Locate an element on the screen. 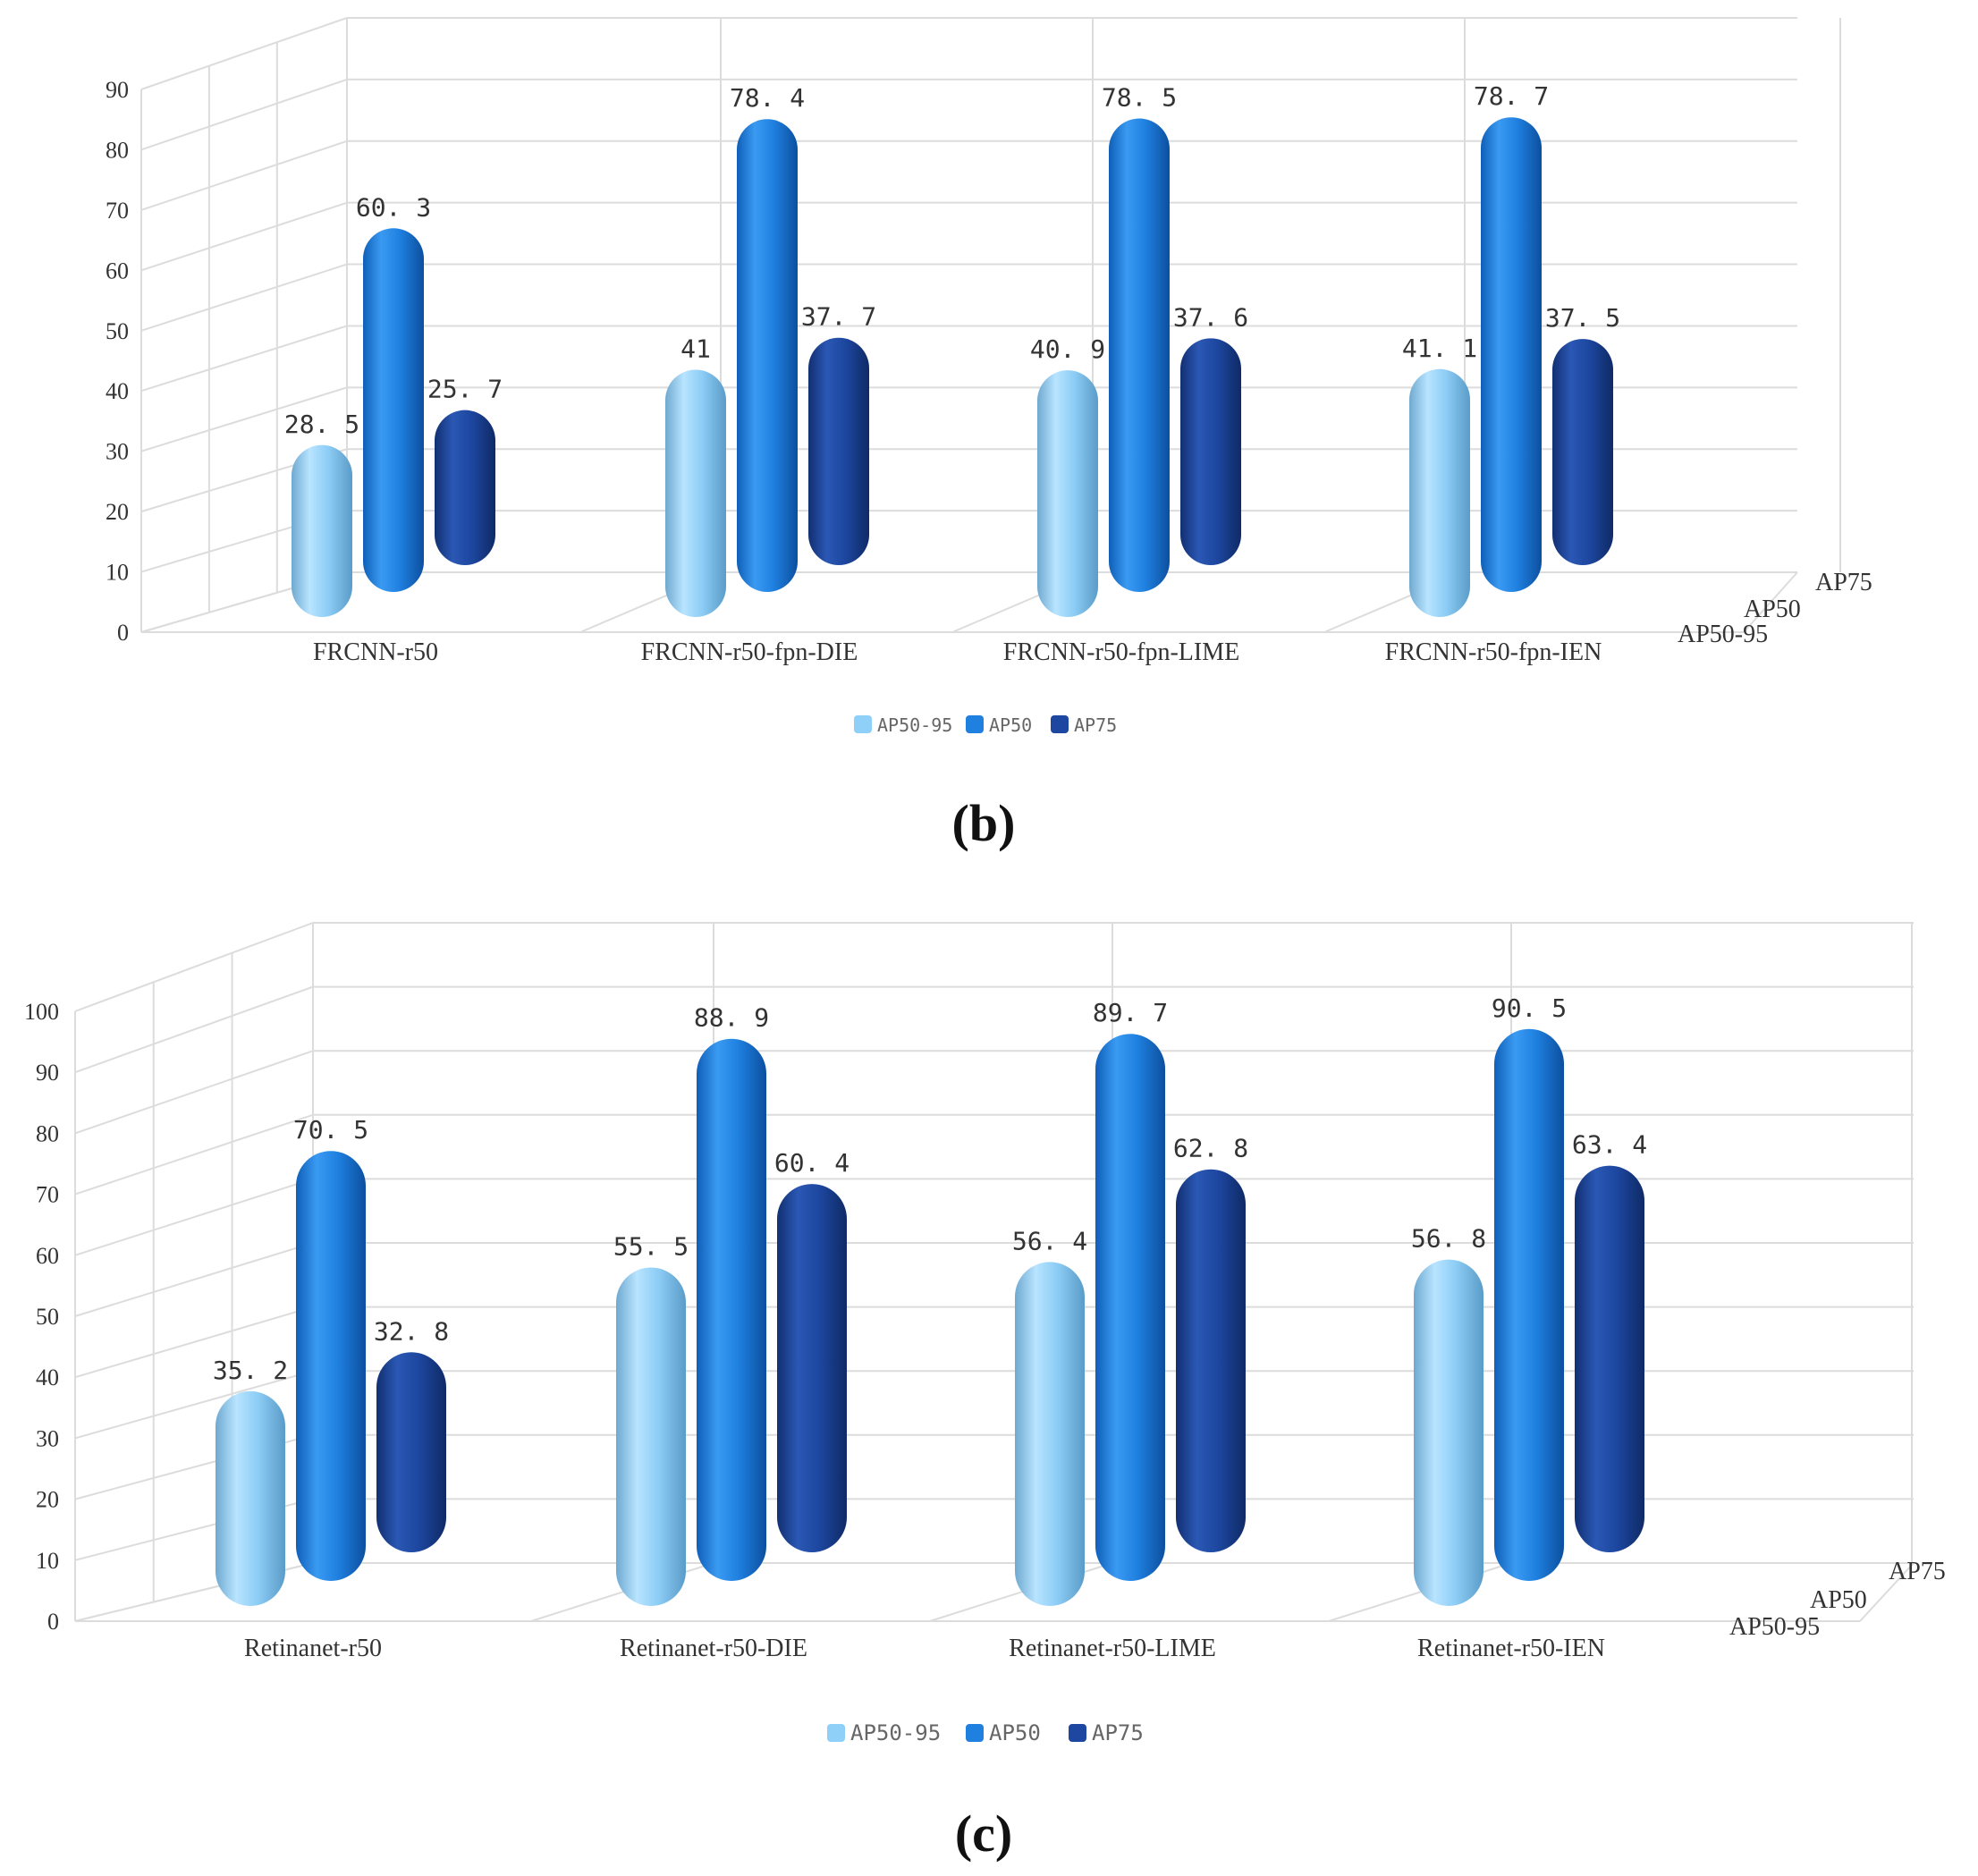  category-label: FRCNN-r50 is located at coordinates (375, 652).